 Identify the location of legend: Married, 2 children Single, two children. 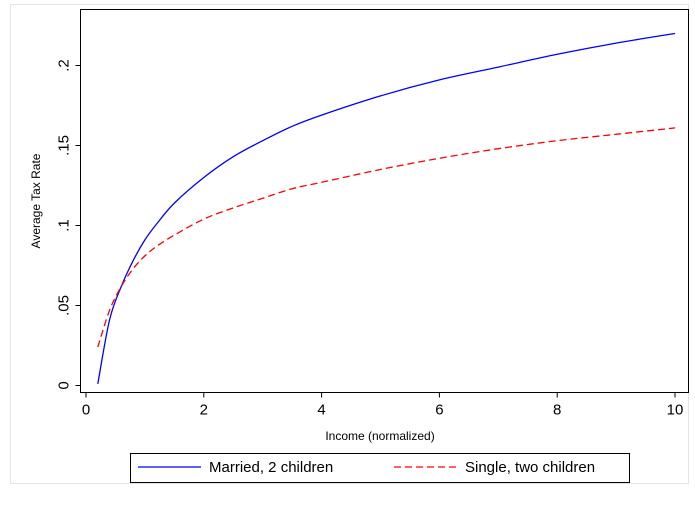
(380, 468).